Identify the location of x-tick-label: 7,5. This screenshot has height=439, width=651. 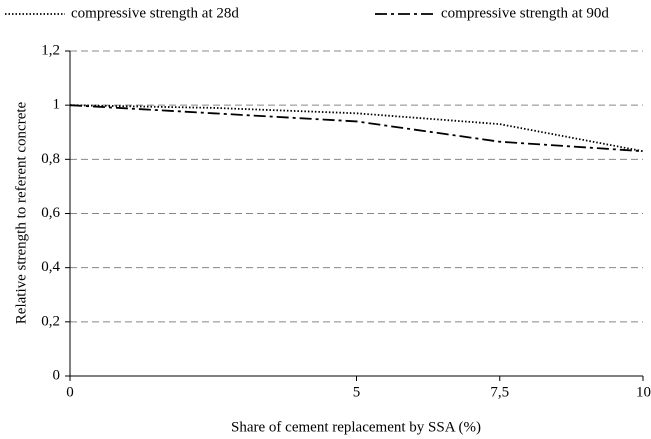
(499, 392).